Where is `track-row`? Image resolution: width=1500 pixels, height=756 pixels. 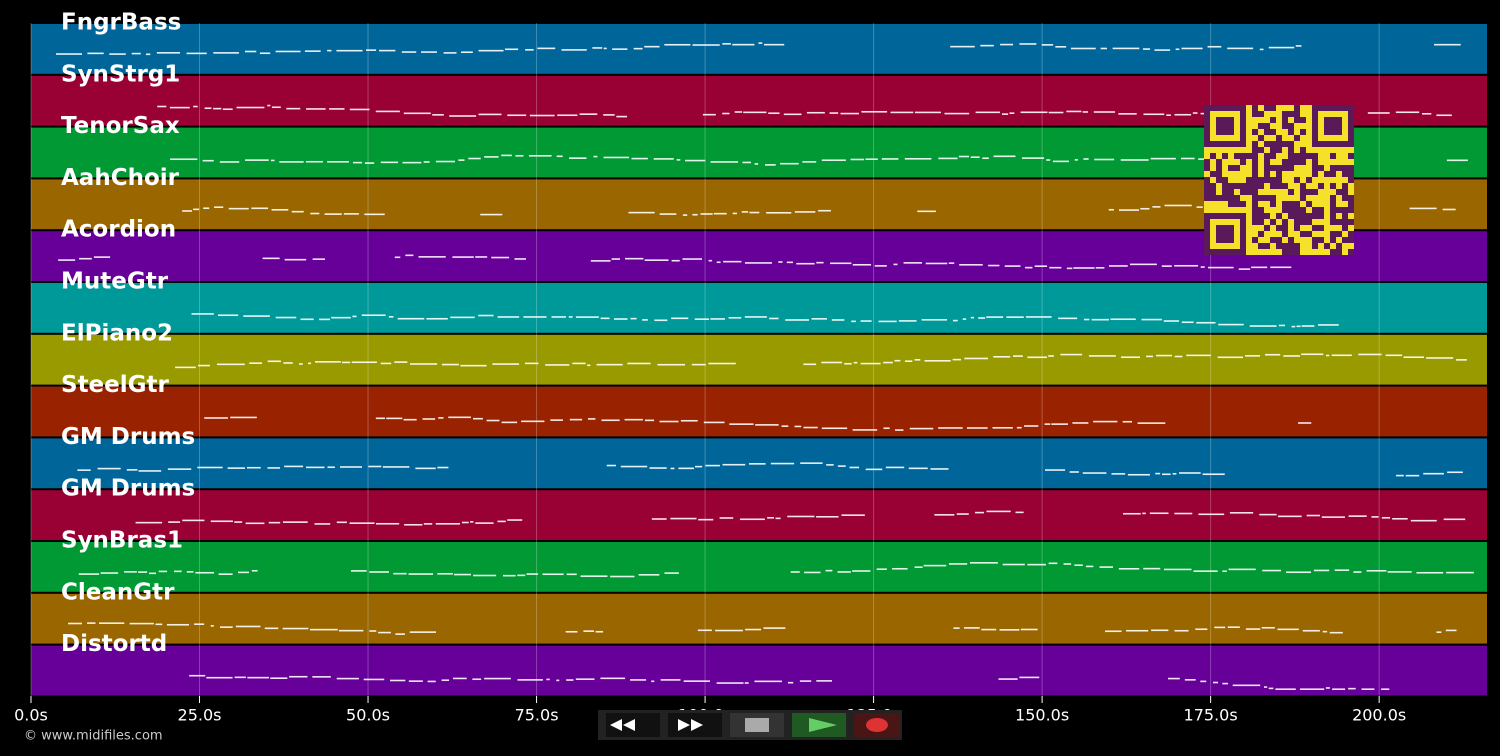
track-row is located at coordinates (759, 618).